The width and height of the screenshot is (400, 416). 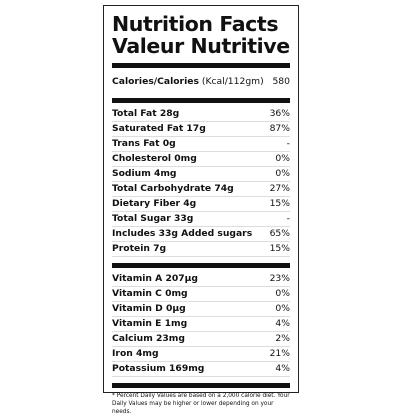 What do you see at coordinates (154, 203) in the screenshot?
I see `nutrient-name: Dietary Fiber 4g` at bounding box center [154, 203].